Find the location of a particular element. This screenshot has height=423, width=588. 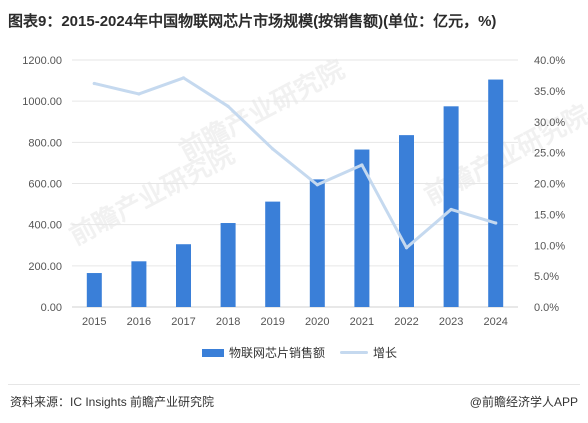

y-left-tick-label: 1200.00 is located at coordinates (42, 61).